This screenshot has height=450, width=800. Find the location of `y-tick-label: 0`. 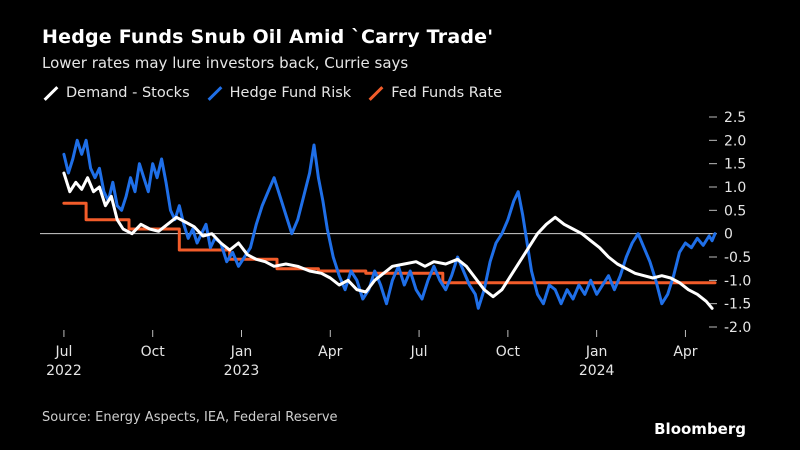

y-tick-label: 0 is located at coordinates (728, 235).